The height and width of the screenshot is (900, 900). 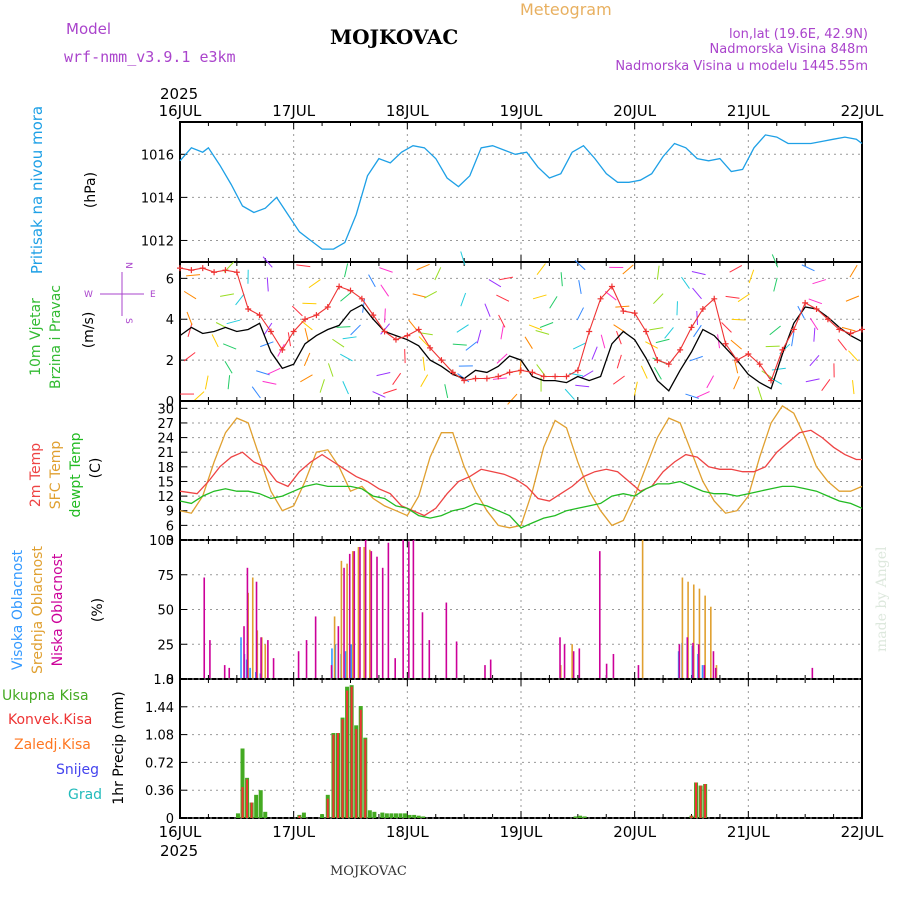 I want to click on y-tick-label: 1016, so click(x=157, y=155).